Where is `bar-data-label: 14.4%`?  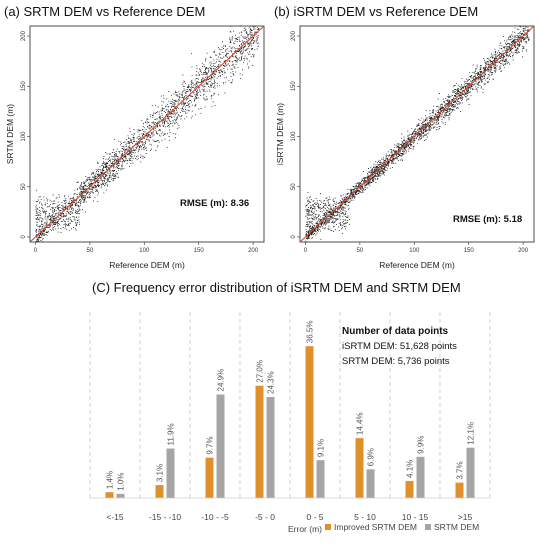
bar-data-label: 14.4% is located at coordinates (360, 423).